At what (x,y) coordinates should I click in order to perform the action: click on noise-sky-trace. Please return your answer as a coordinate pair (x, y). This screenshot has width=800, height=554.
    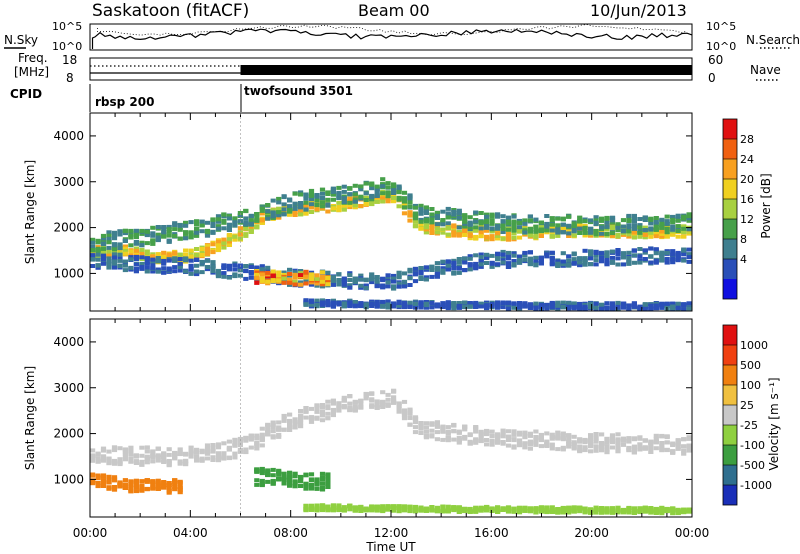
    Looking at the image, I should click on (392, 38).